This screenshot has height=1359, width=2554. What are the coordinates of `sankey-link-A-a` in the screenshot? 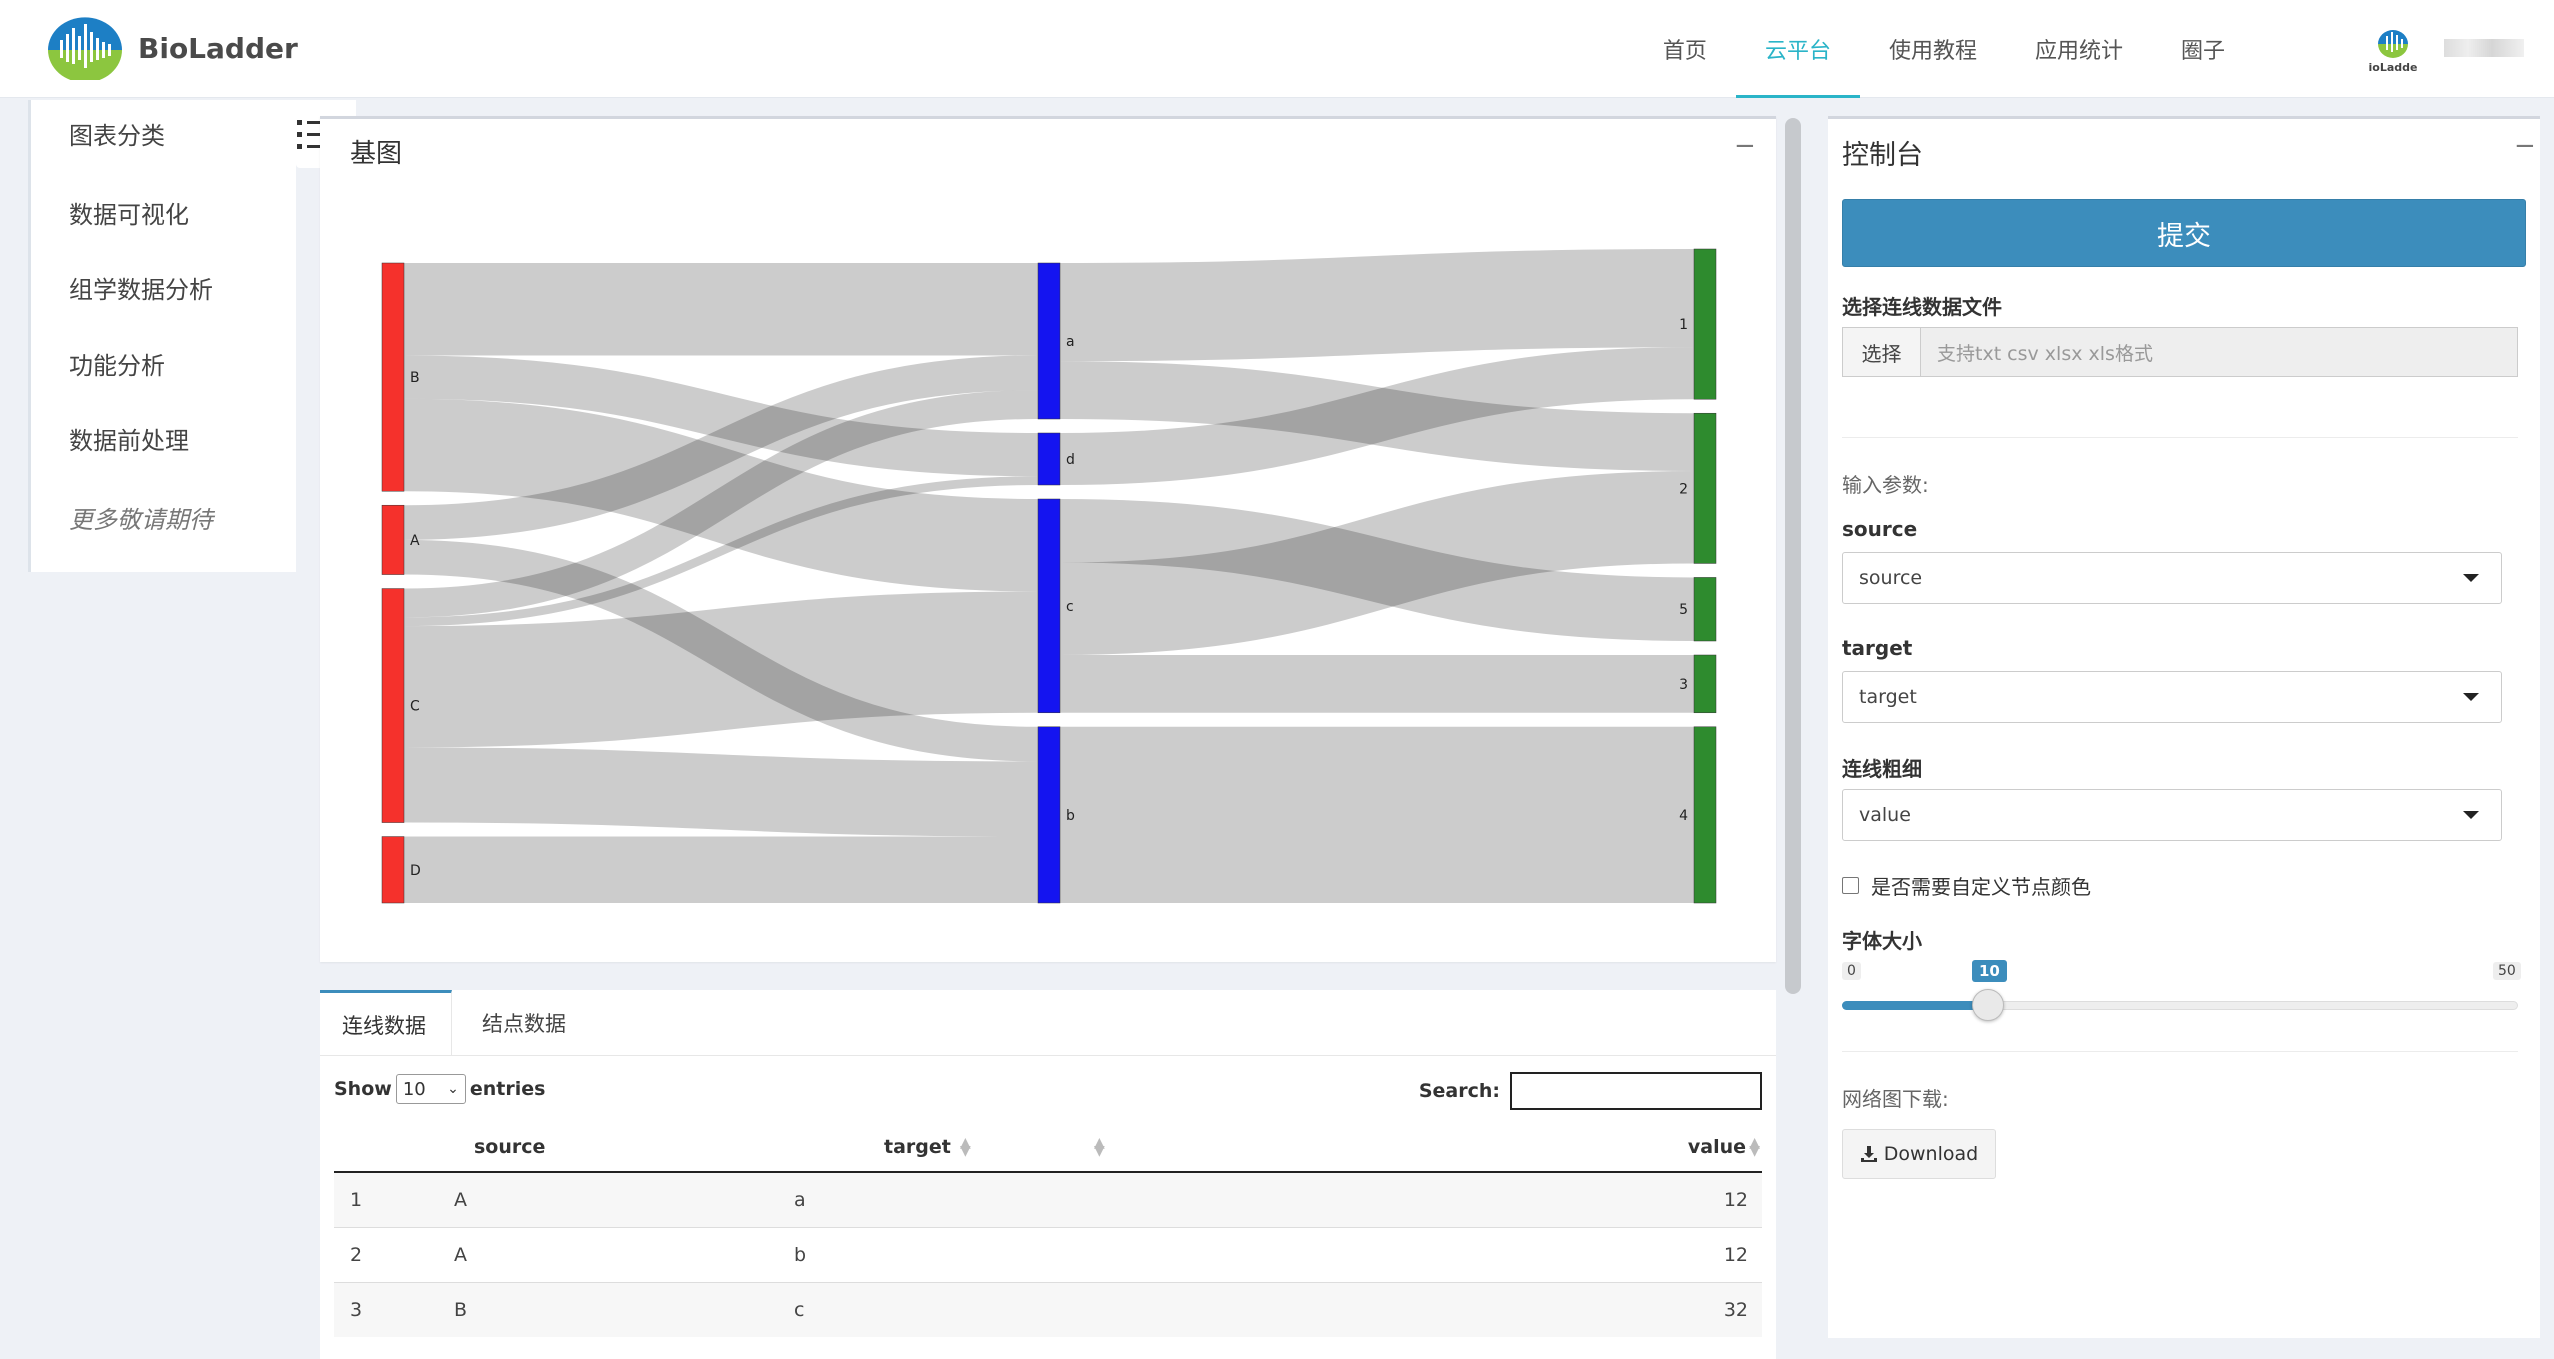 It's located at (721, 447).